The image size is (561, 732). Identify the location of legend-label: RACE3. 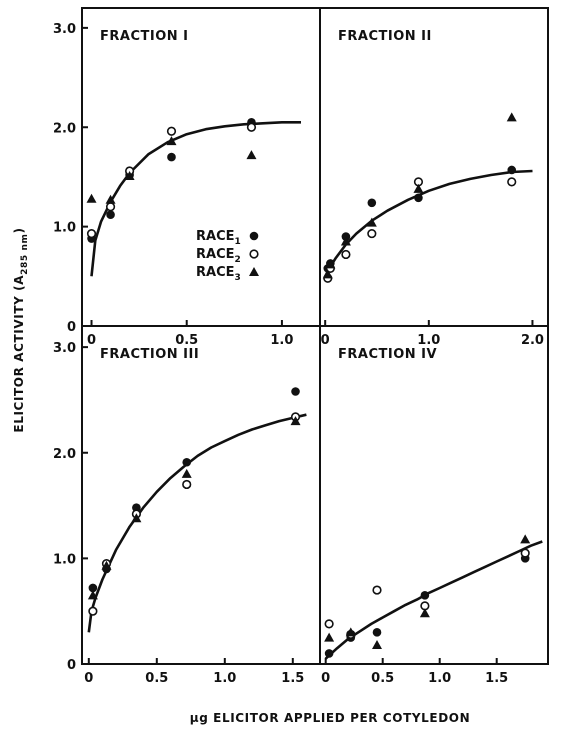
(218, 274).